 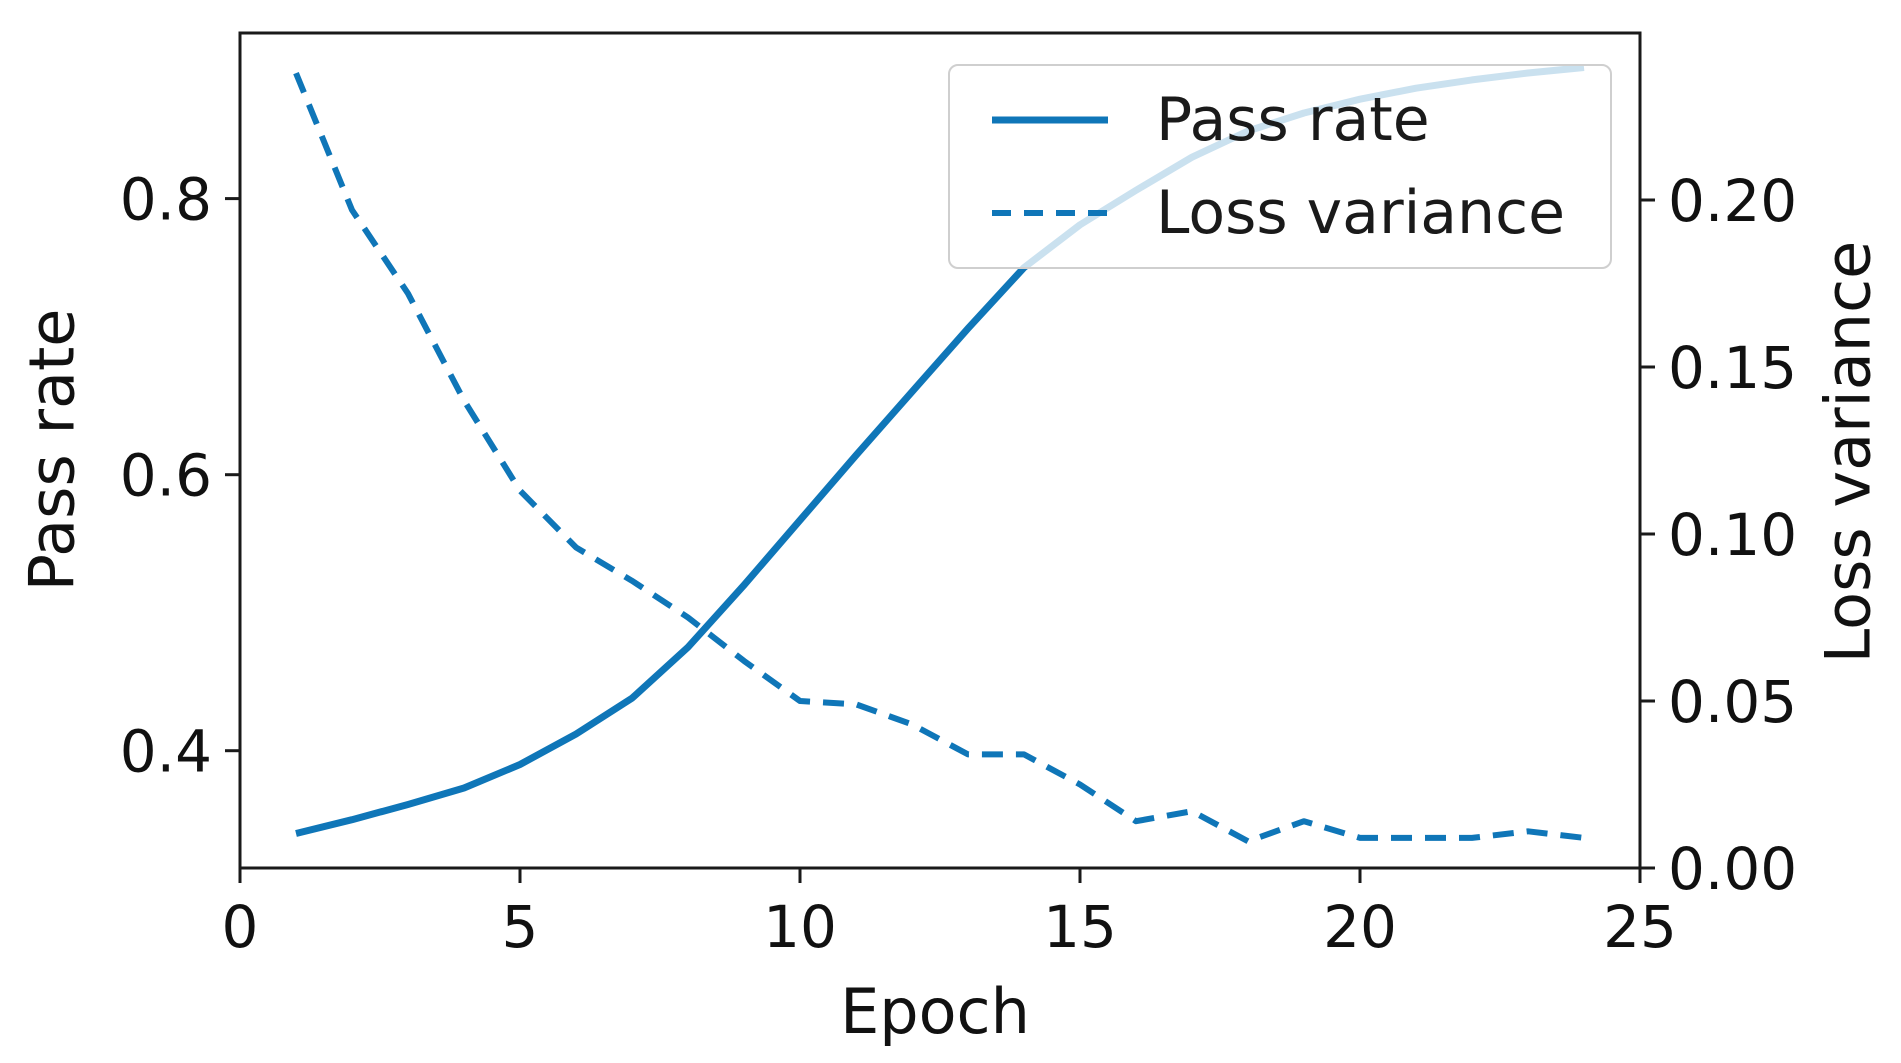 I want to click on legend-label-loss-variance: Loss variance, so click(x=1360, y=212).